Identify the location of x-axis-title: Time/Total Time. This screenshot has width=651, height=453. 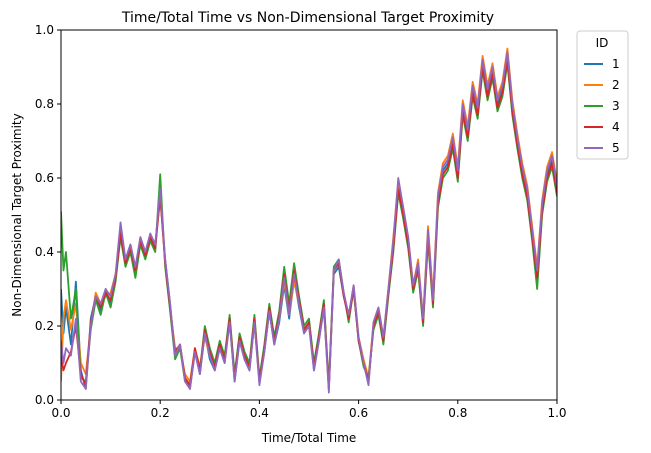
(309, 438).